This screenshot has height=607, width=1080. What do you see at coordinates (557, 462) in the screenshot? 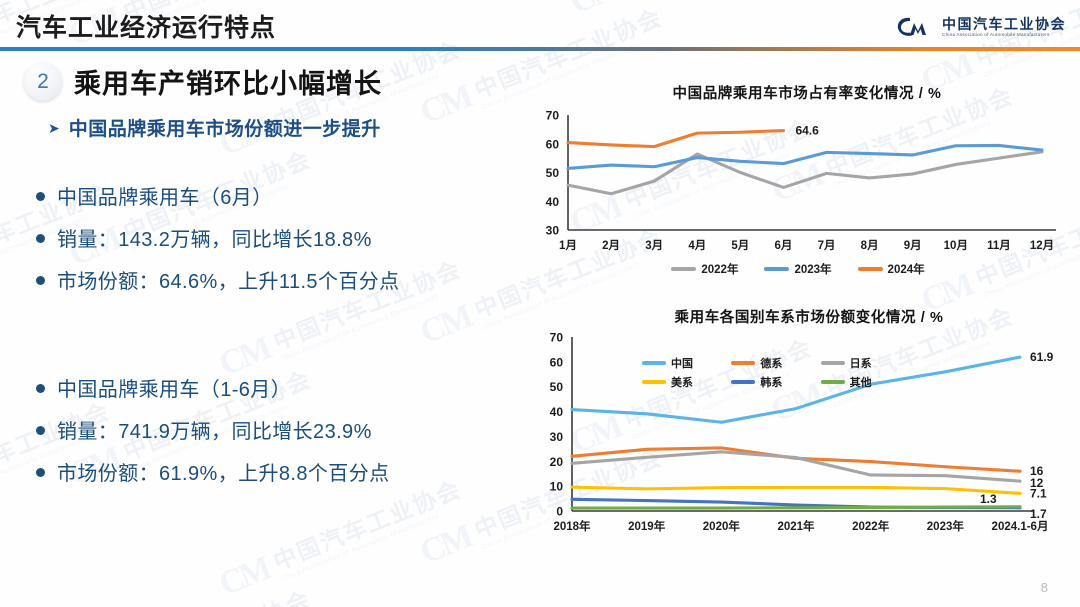
I see `svg-text: 20` at bounding box center [557, 462].